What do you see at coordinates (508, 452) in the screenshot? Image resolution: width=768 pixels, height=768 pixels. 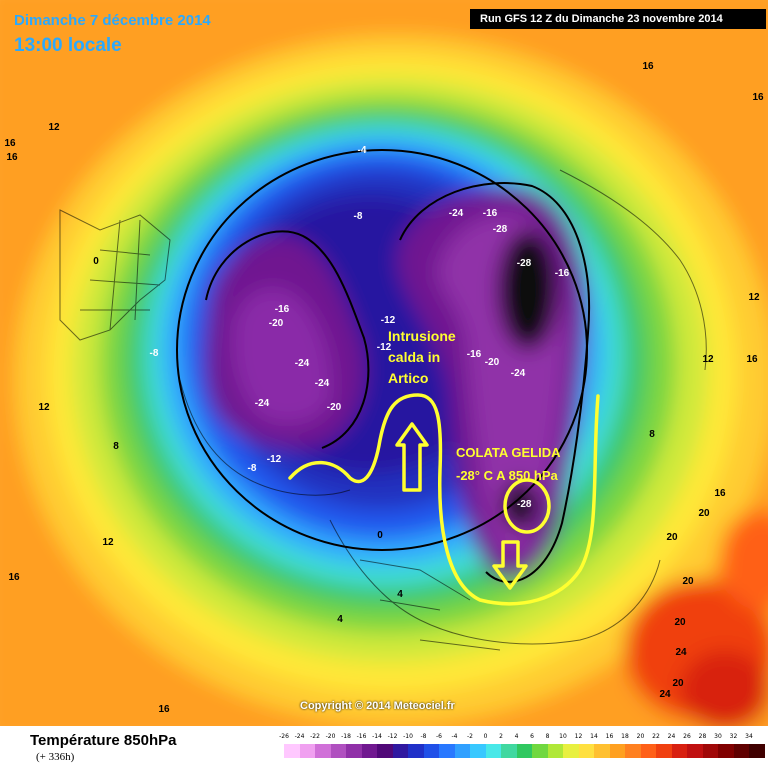 I see `annotation-cold-line-1: COLATA GELIDA` at bounding box center [508, 452].